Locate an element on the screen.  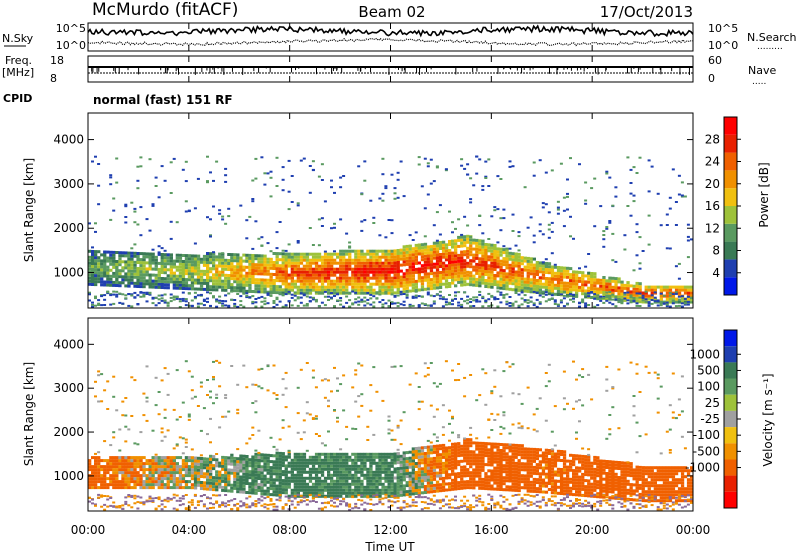
noise-left-tick-top: 10^5 is located at coordinates (71, 28).